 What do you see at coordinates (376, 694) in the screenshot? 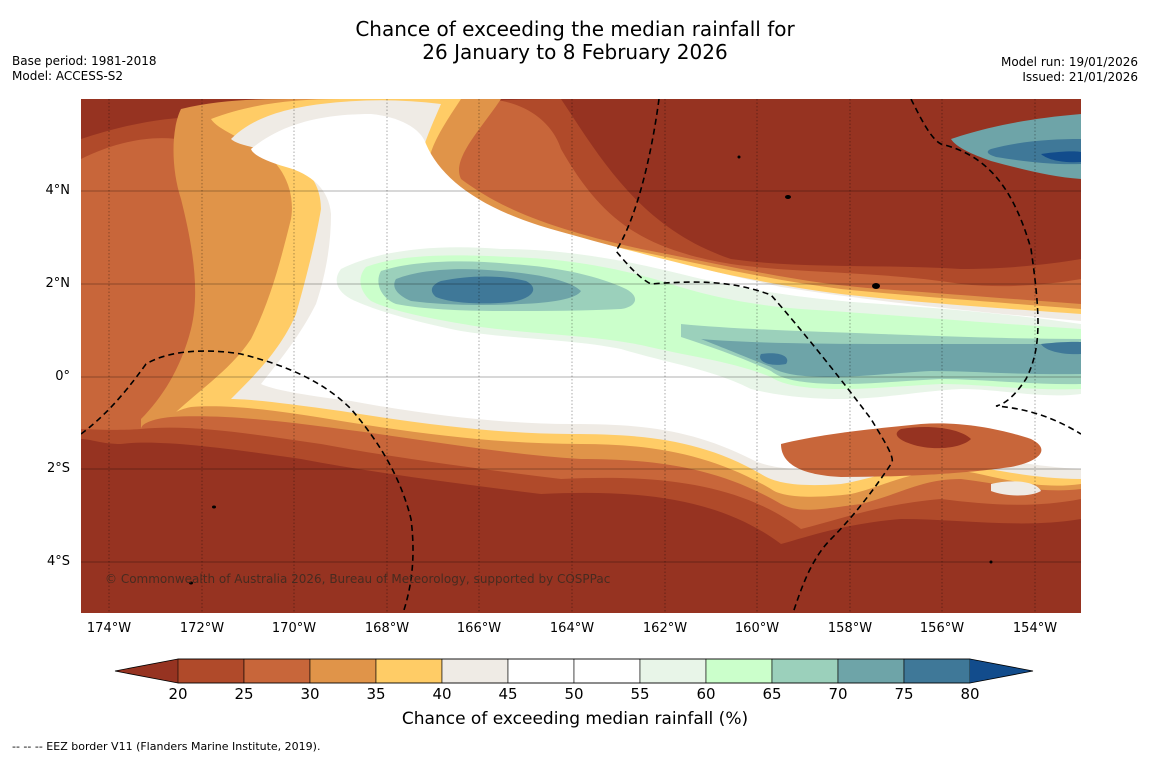
I see `colorbar-tick-label: 35` at bounding box center [376, 694].